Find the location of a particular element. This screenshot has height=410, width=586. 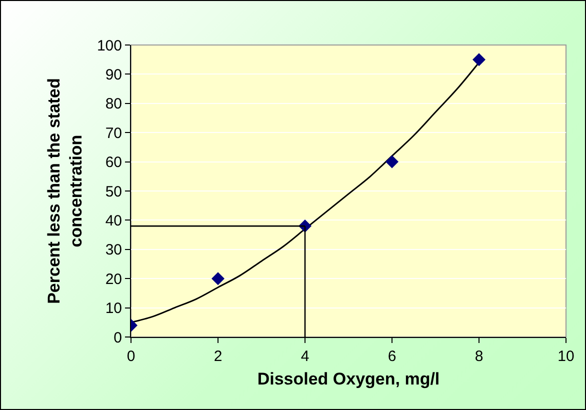

y-tick-label: 50 is located at coordinates (113, 191).